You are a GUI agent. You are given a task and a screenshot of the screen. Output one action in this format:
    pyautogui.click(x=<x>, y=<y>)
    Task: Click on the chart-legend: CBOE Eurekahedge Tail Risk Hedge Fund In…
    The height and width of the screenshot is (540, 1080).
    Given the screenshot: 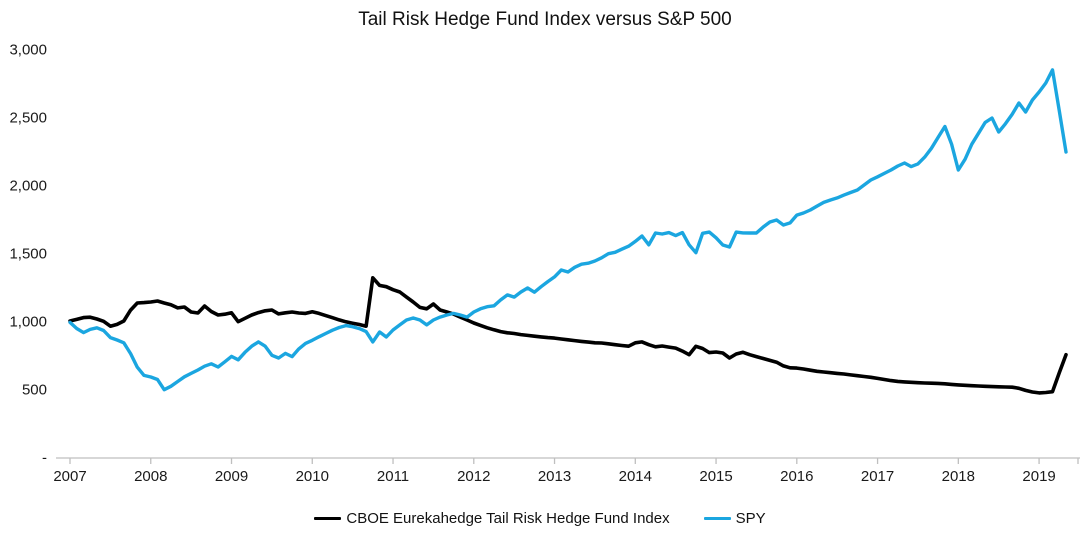 What is the action you would take?
    pyautogui.click(x=540, y=518)
    